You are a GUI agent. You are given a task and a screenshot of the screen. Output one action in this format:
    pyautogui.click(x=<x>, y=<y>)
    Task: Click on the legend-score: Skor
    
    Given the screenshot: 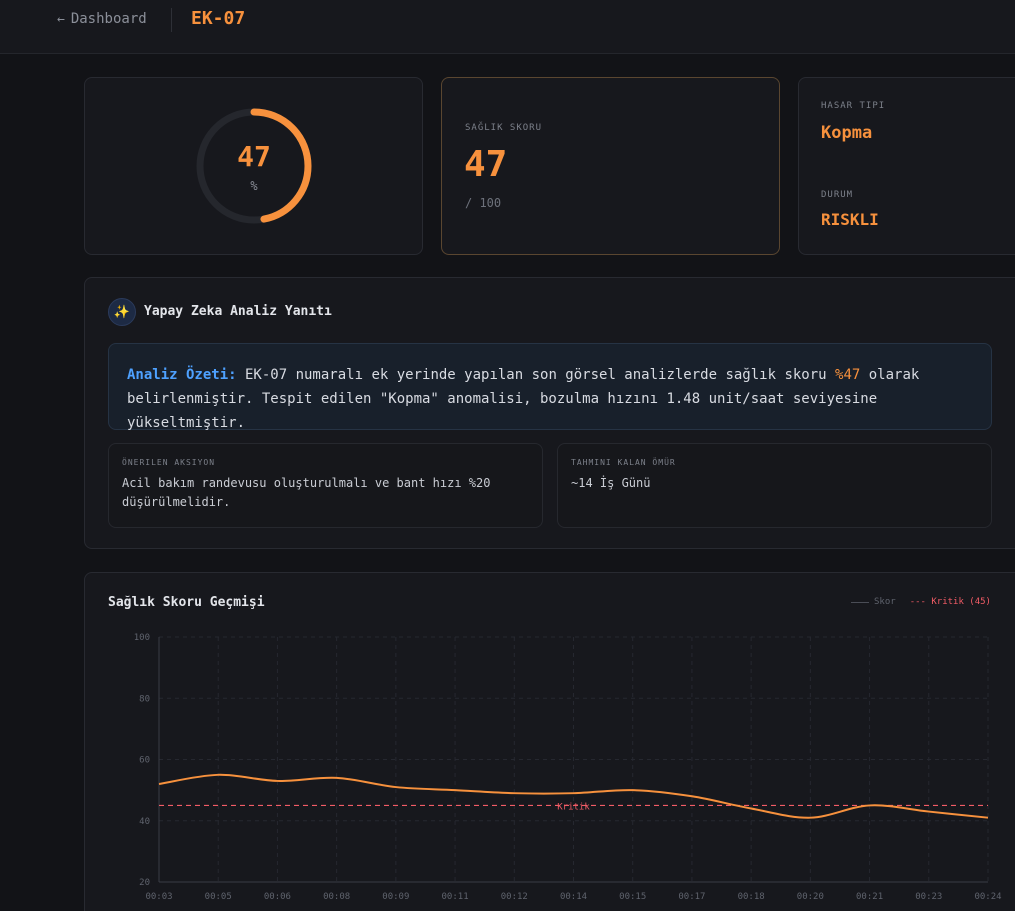 What is the action you would take?
    pyautogui.click(x=873, y=602)
    